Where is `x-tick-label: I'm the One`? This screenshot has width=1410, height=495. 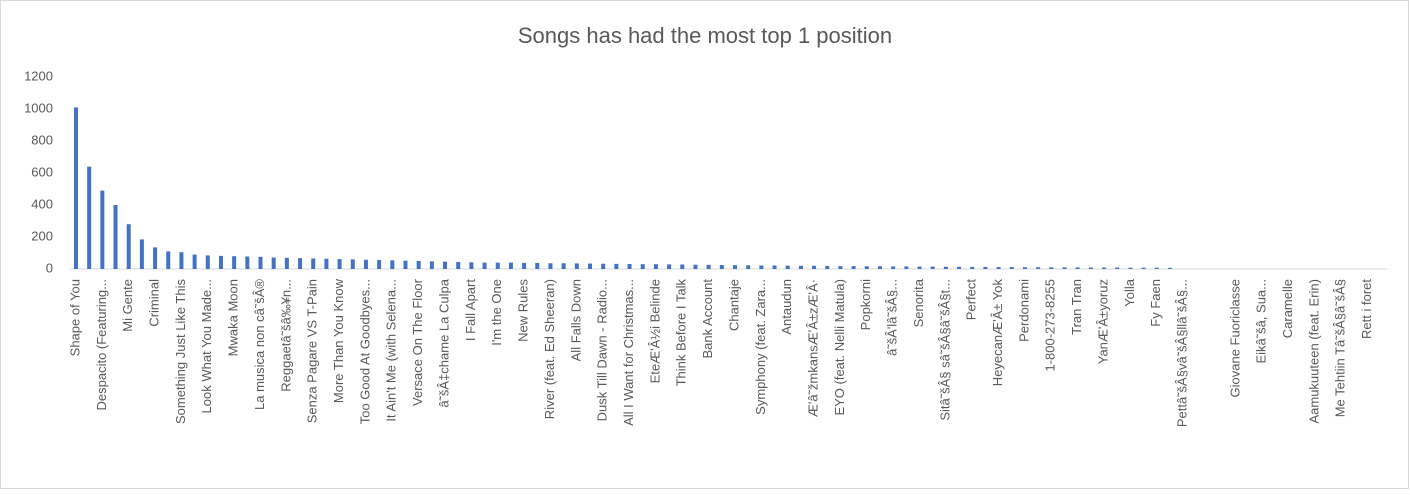 x-tick-label: I'm the One is located at coordinates (496, 312).